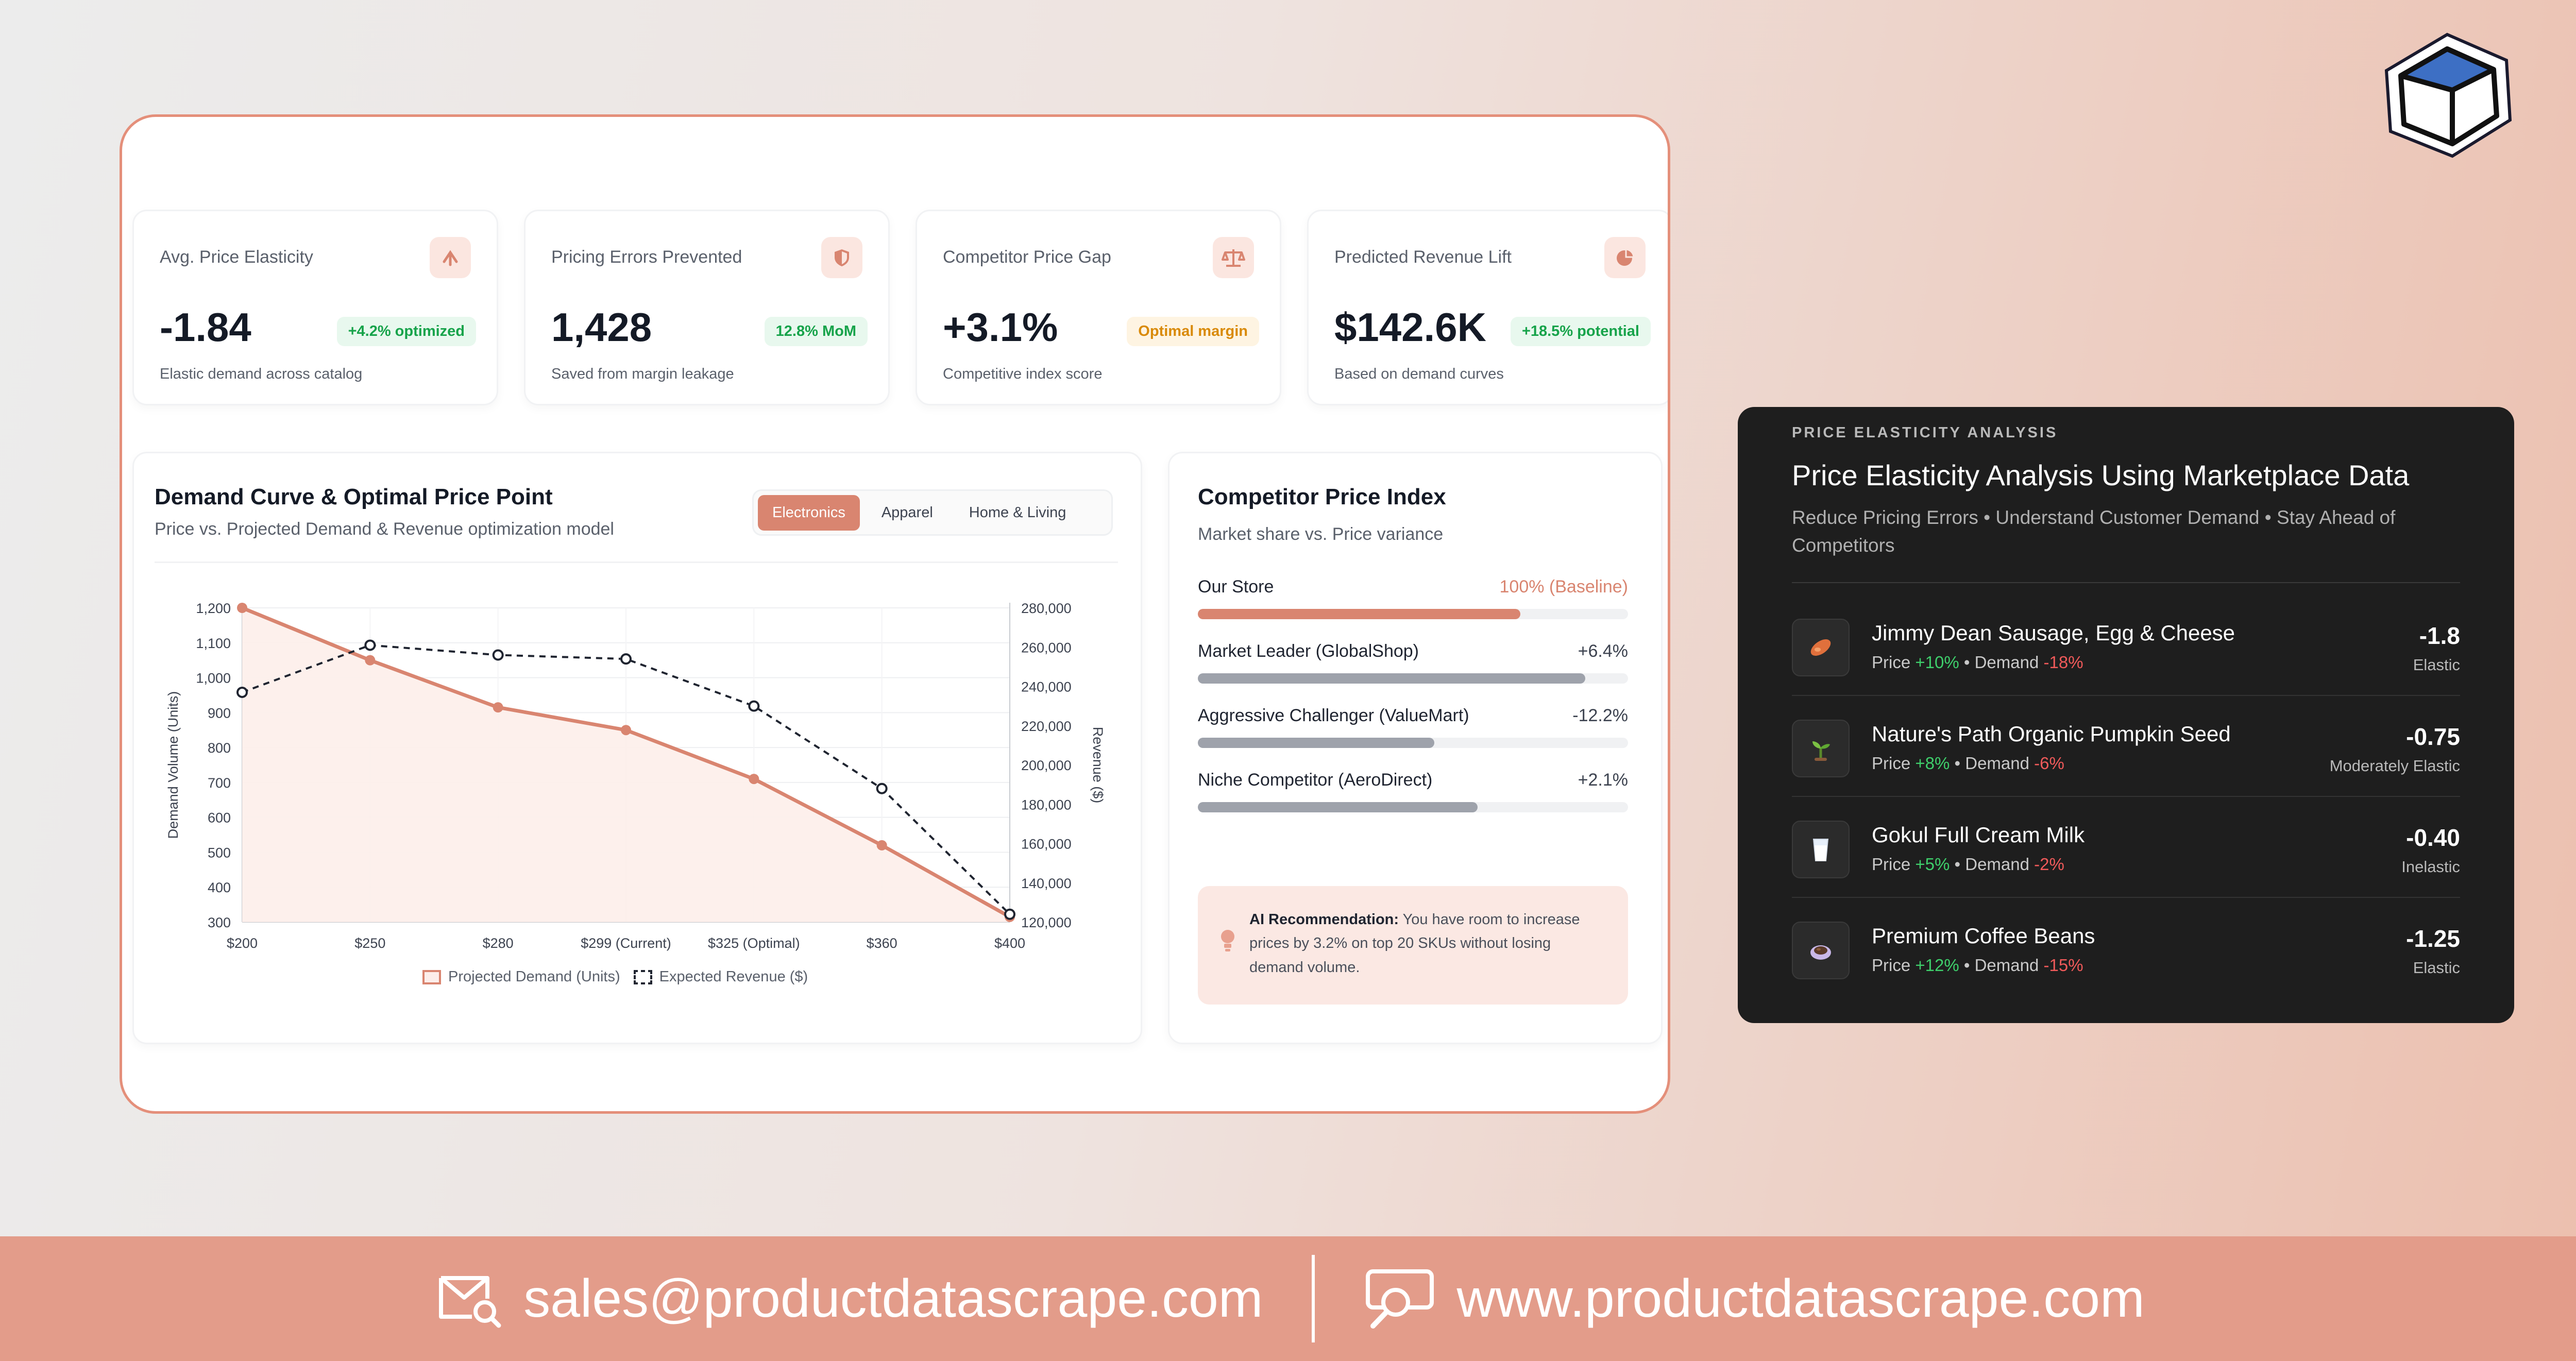 This screenshot has width=2576, height=1361. What do you see at coordinates (1821, 648) in the screenshot?
I see `sausage-icon` at bounding box center [1821, 648].